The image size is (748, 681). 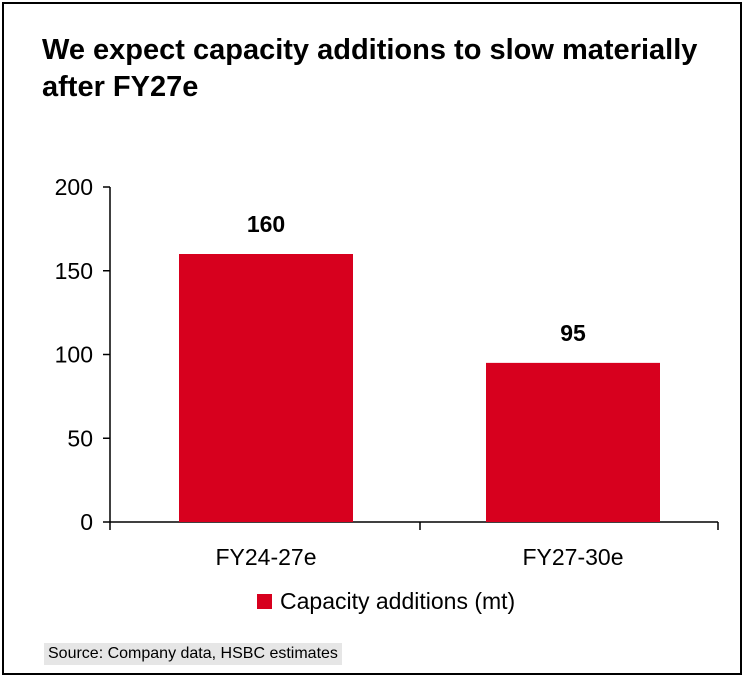 What do you see at coordinates (80, 438) in the screenshot?
I see `y-tick-label-50: 50` at bounding box center [80, 438].